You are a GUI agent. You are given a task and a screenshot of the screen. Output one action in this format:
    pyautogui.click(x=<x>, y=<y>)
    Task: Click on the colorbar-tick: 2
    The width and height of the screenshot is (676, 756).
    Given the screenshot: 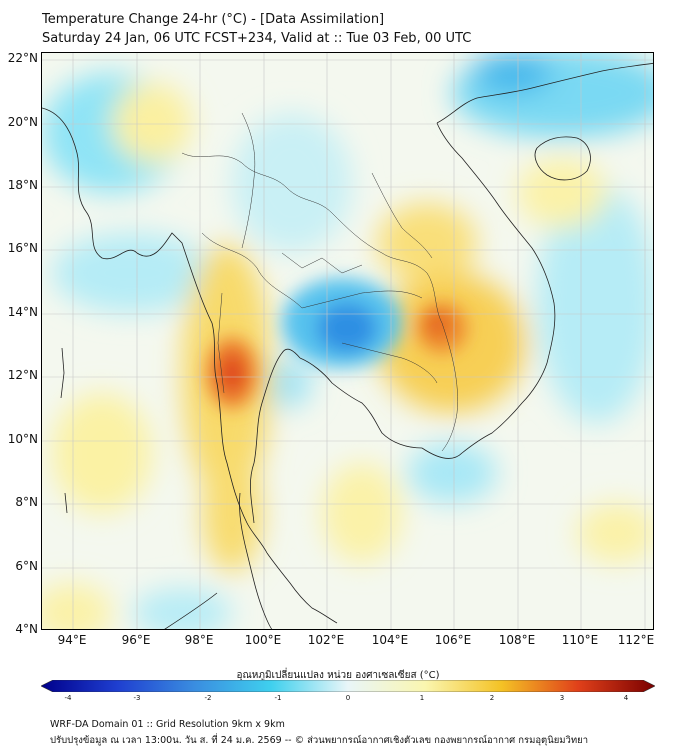 What is the action you would take?
    pyautogui.click(x=492, y=698)
    